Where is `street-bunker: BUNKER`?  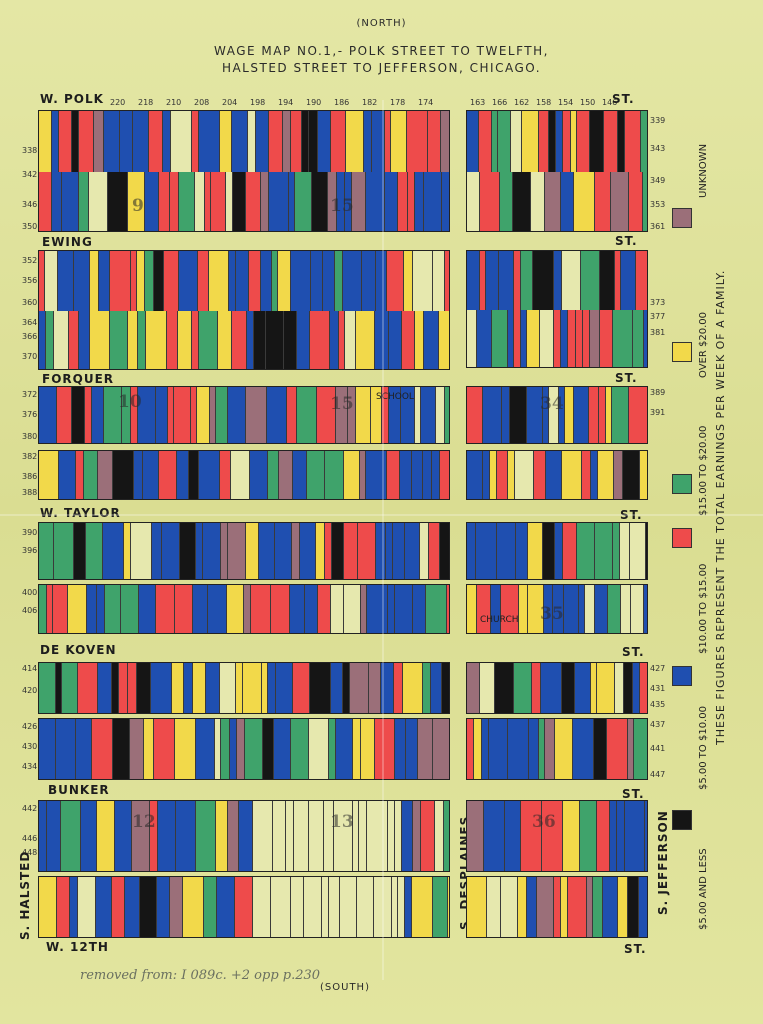 street-bunker: BUNKER is located at coordinates (79, 790).